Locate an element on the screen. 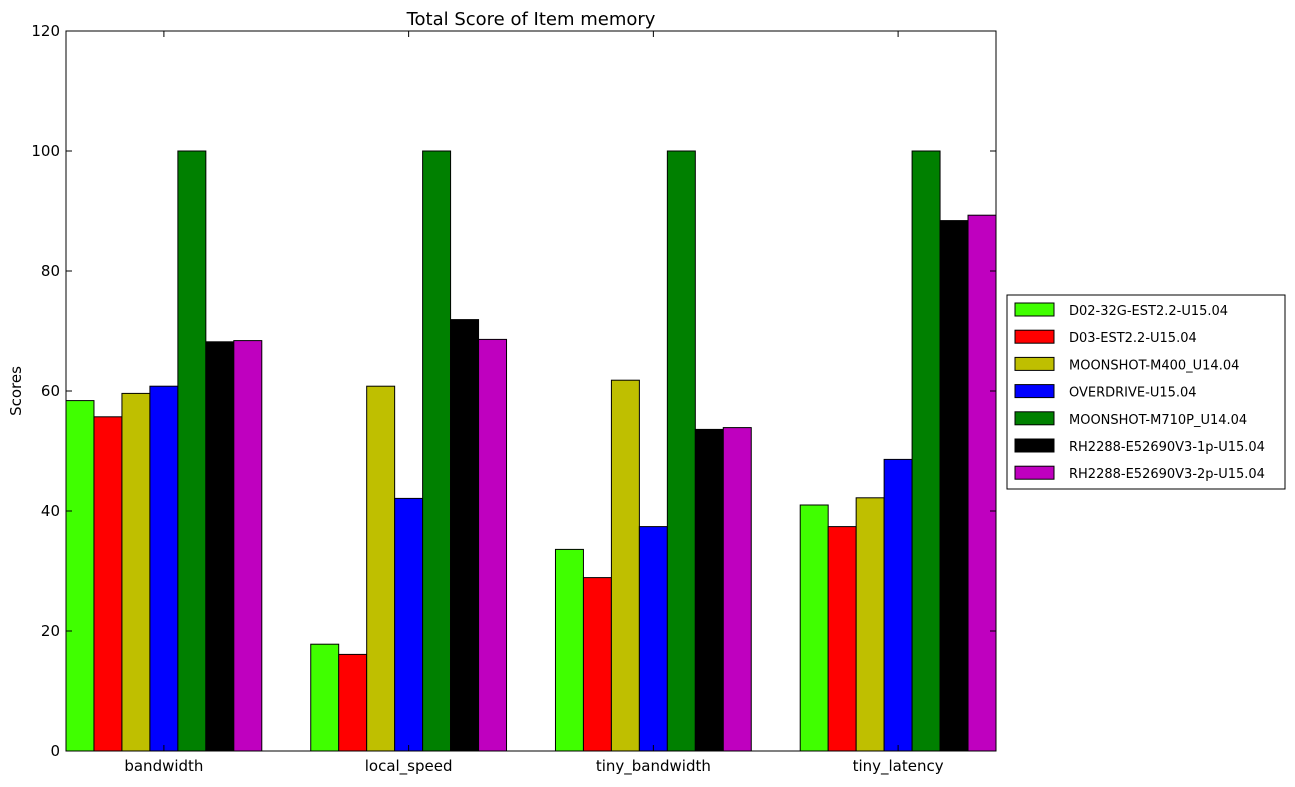  legend-label-5: RH2288-E52690V3-1p-U15.04 is located at coordinates (1167, 447).